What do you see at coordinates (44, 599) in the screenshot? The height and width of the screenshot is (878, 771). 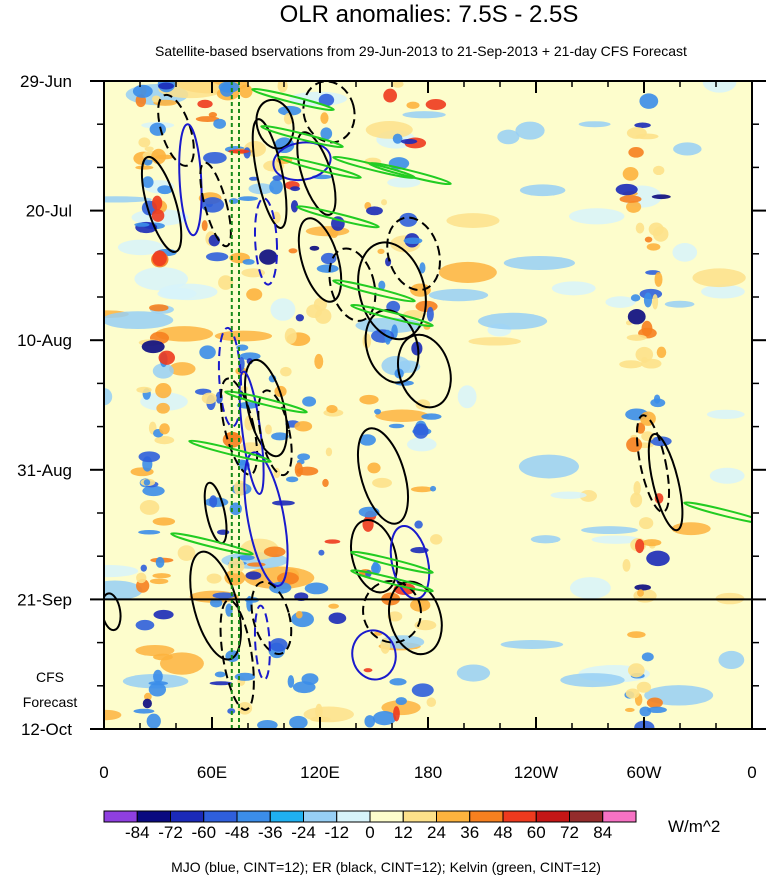 I see `y-tick-label: 21-Sep` at bounding box center [44, 599].